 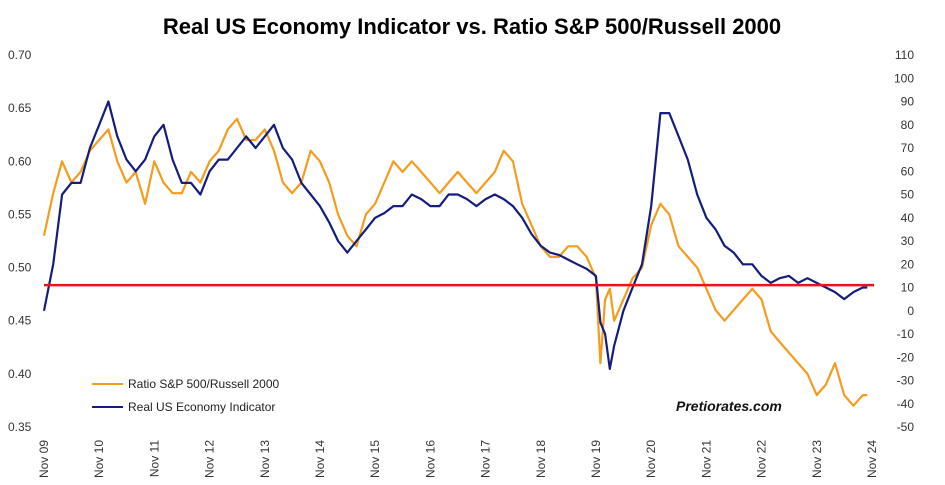 I want to click on right-tick-label: 40, so click(x=908, y=218).